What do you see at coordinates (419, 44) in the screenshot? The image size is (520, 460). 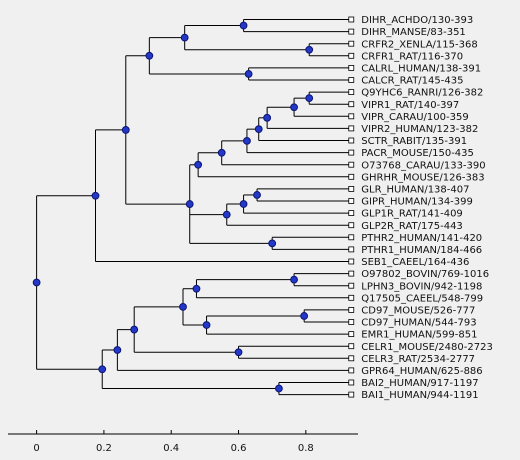 I see `leaf-label: CRFR2_XENLA/115-368` at bounding box center [419, 44].